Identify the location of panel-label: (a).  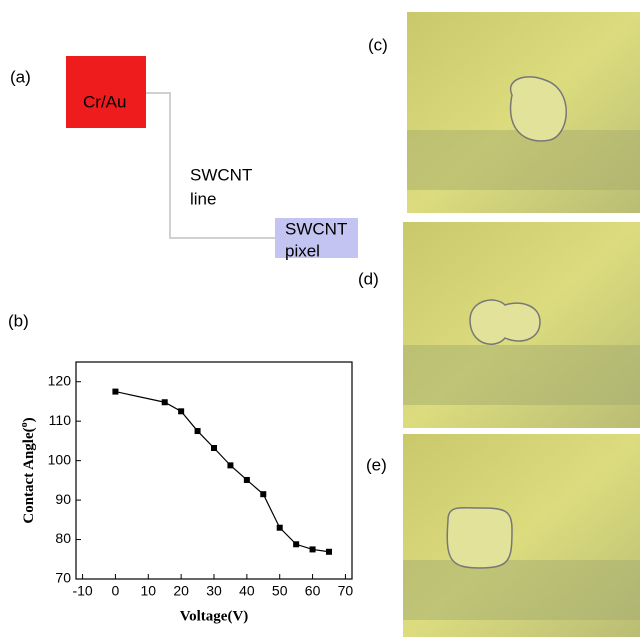
(20, 76).